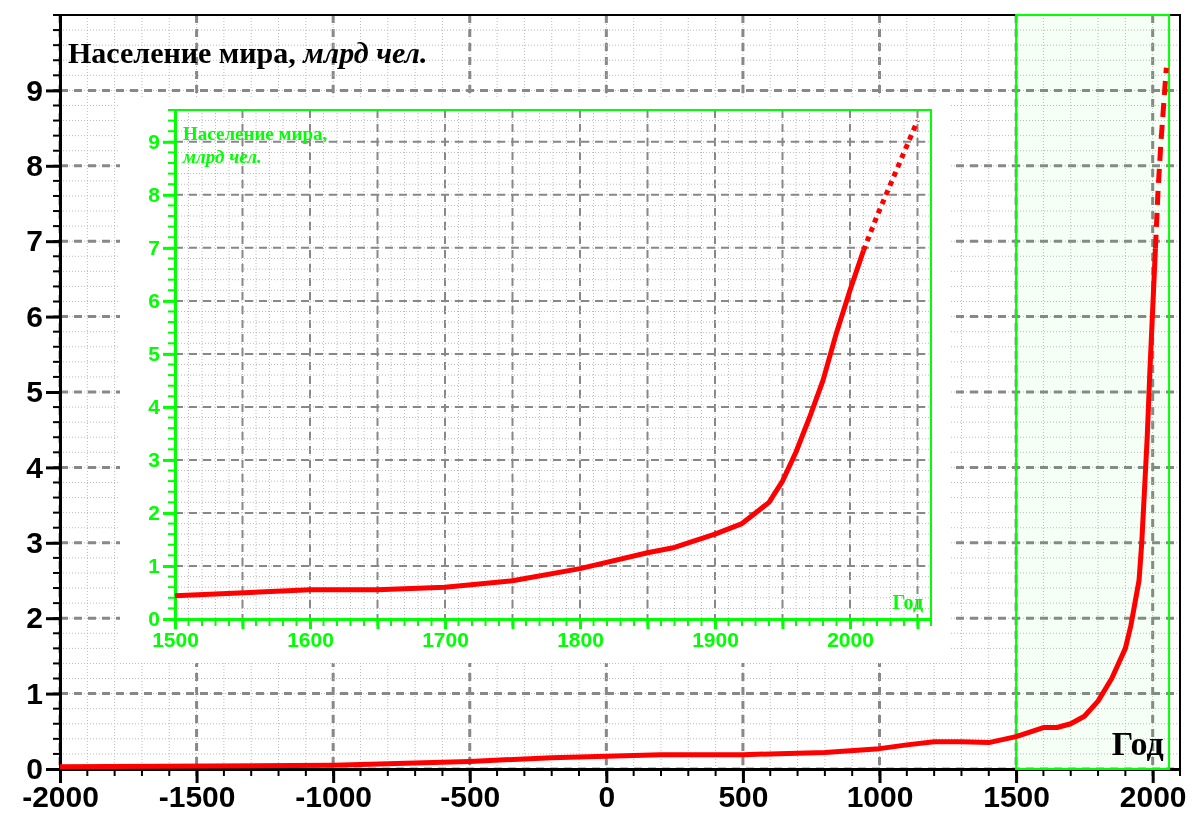 This screenshot has width=1192, height=824. Describe the element at coordinates (580, 639) in the screenshot. I see `x-tick-label: 1800` at that location.